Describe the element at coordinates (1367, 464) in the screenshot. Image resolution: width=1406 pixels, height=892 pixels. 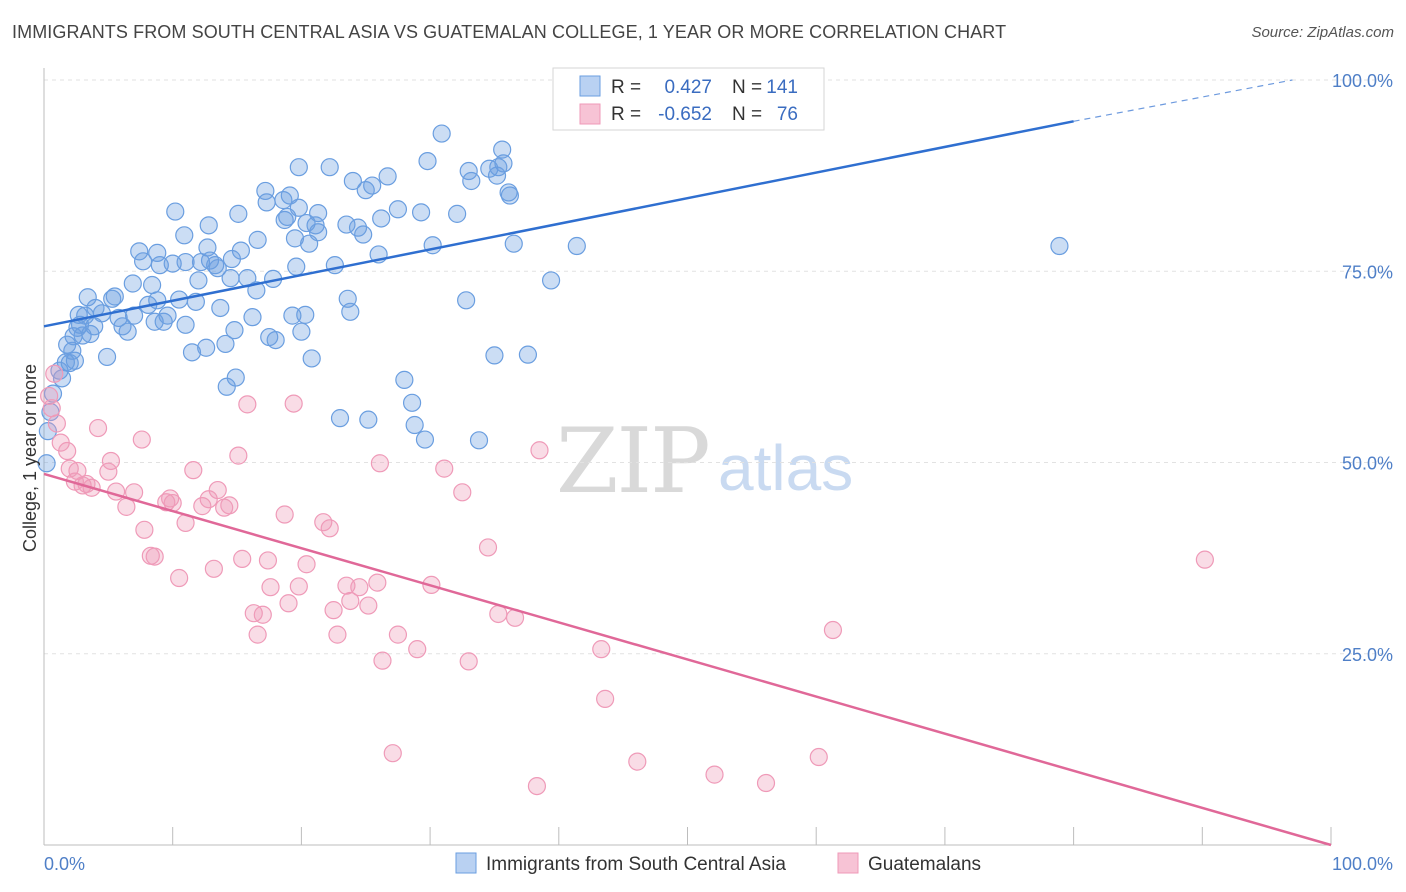
I see `y-tick-label: 50.0%` at that location.